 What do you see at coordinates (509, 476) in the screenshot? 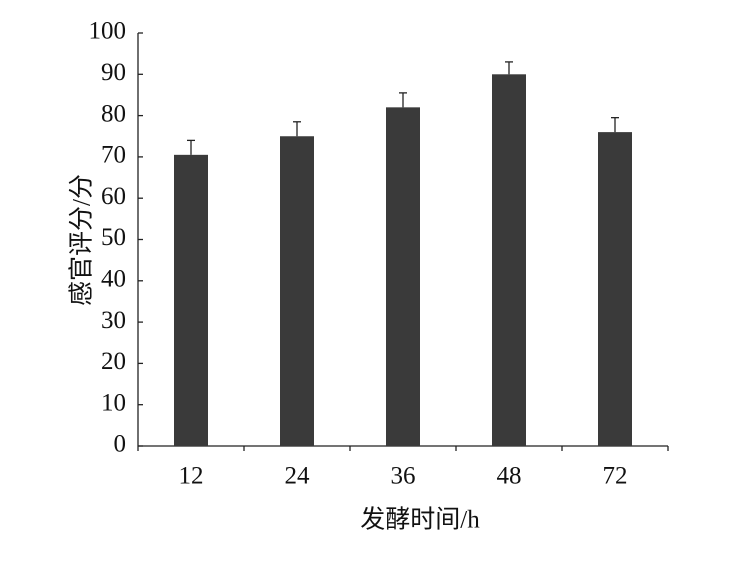
I see `x-tick-label: 48` at bounding box center [509, 476].